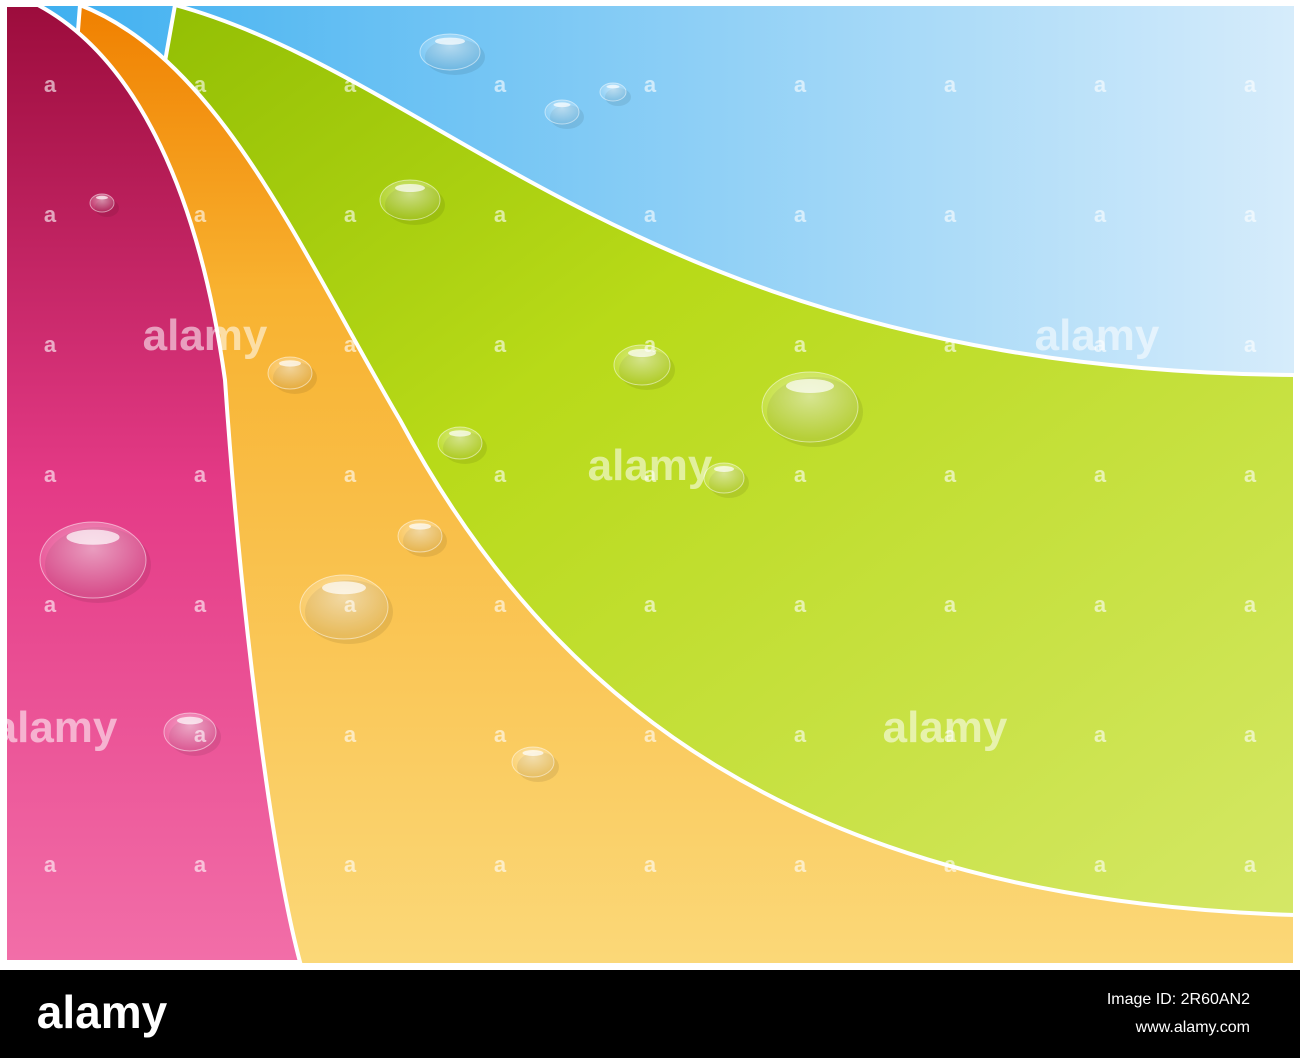 The height and width of the screenshot is (1058, 1300). Describe the element at coordinates (650, 1014) in the screenshot. I see `footer-bar` at that location.